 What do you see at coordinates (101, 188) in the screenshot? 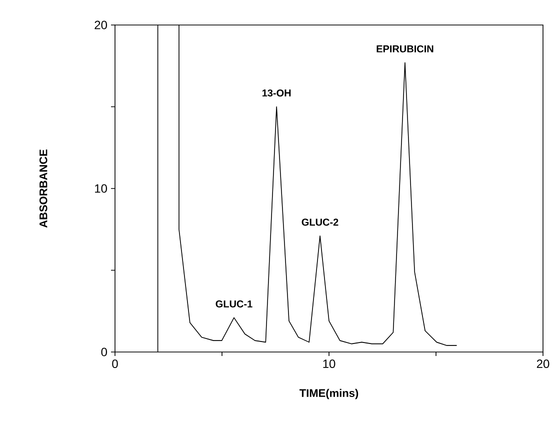
I see `y-tick-label: 10` at bounding box center [101, 188].